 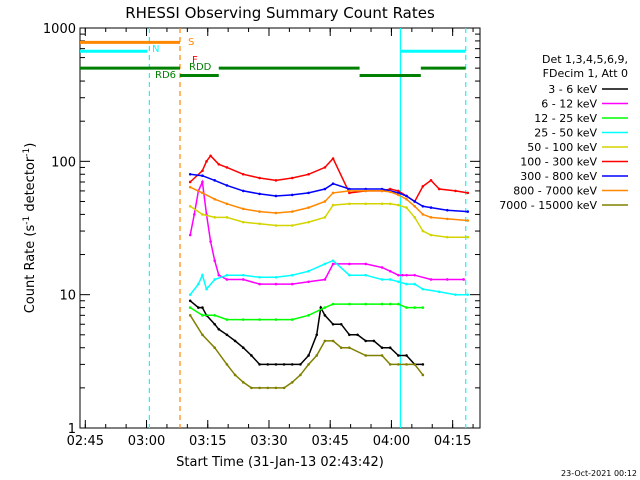 I want to click on y-tick-label: 100, so click(x=63, y=162).